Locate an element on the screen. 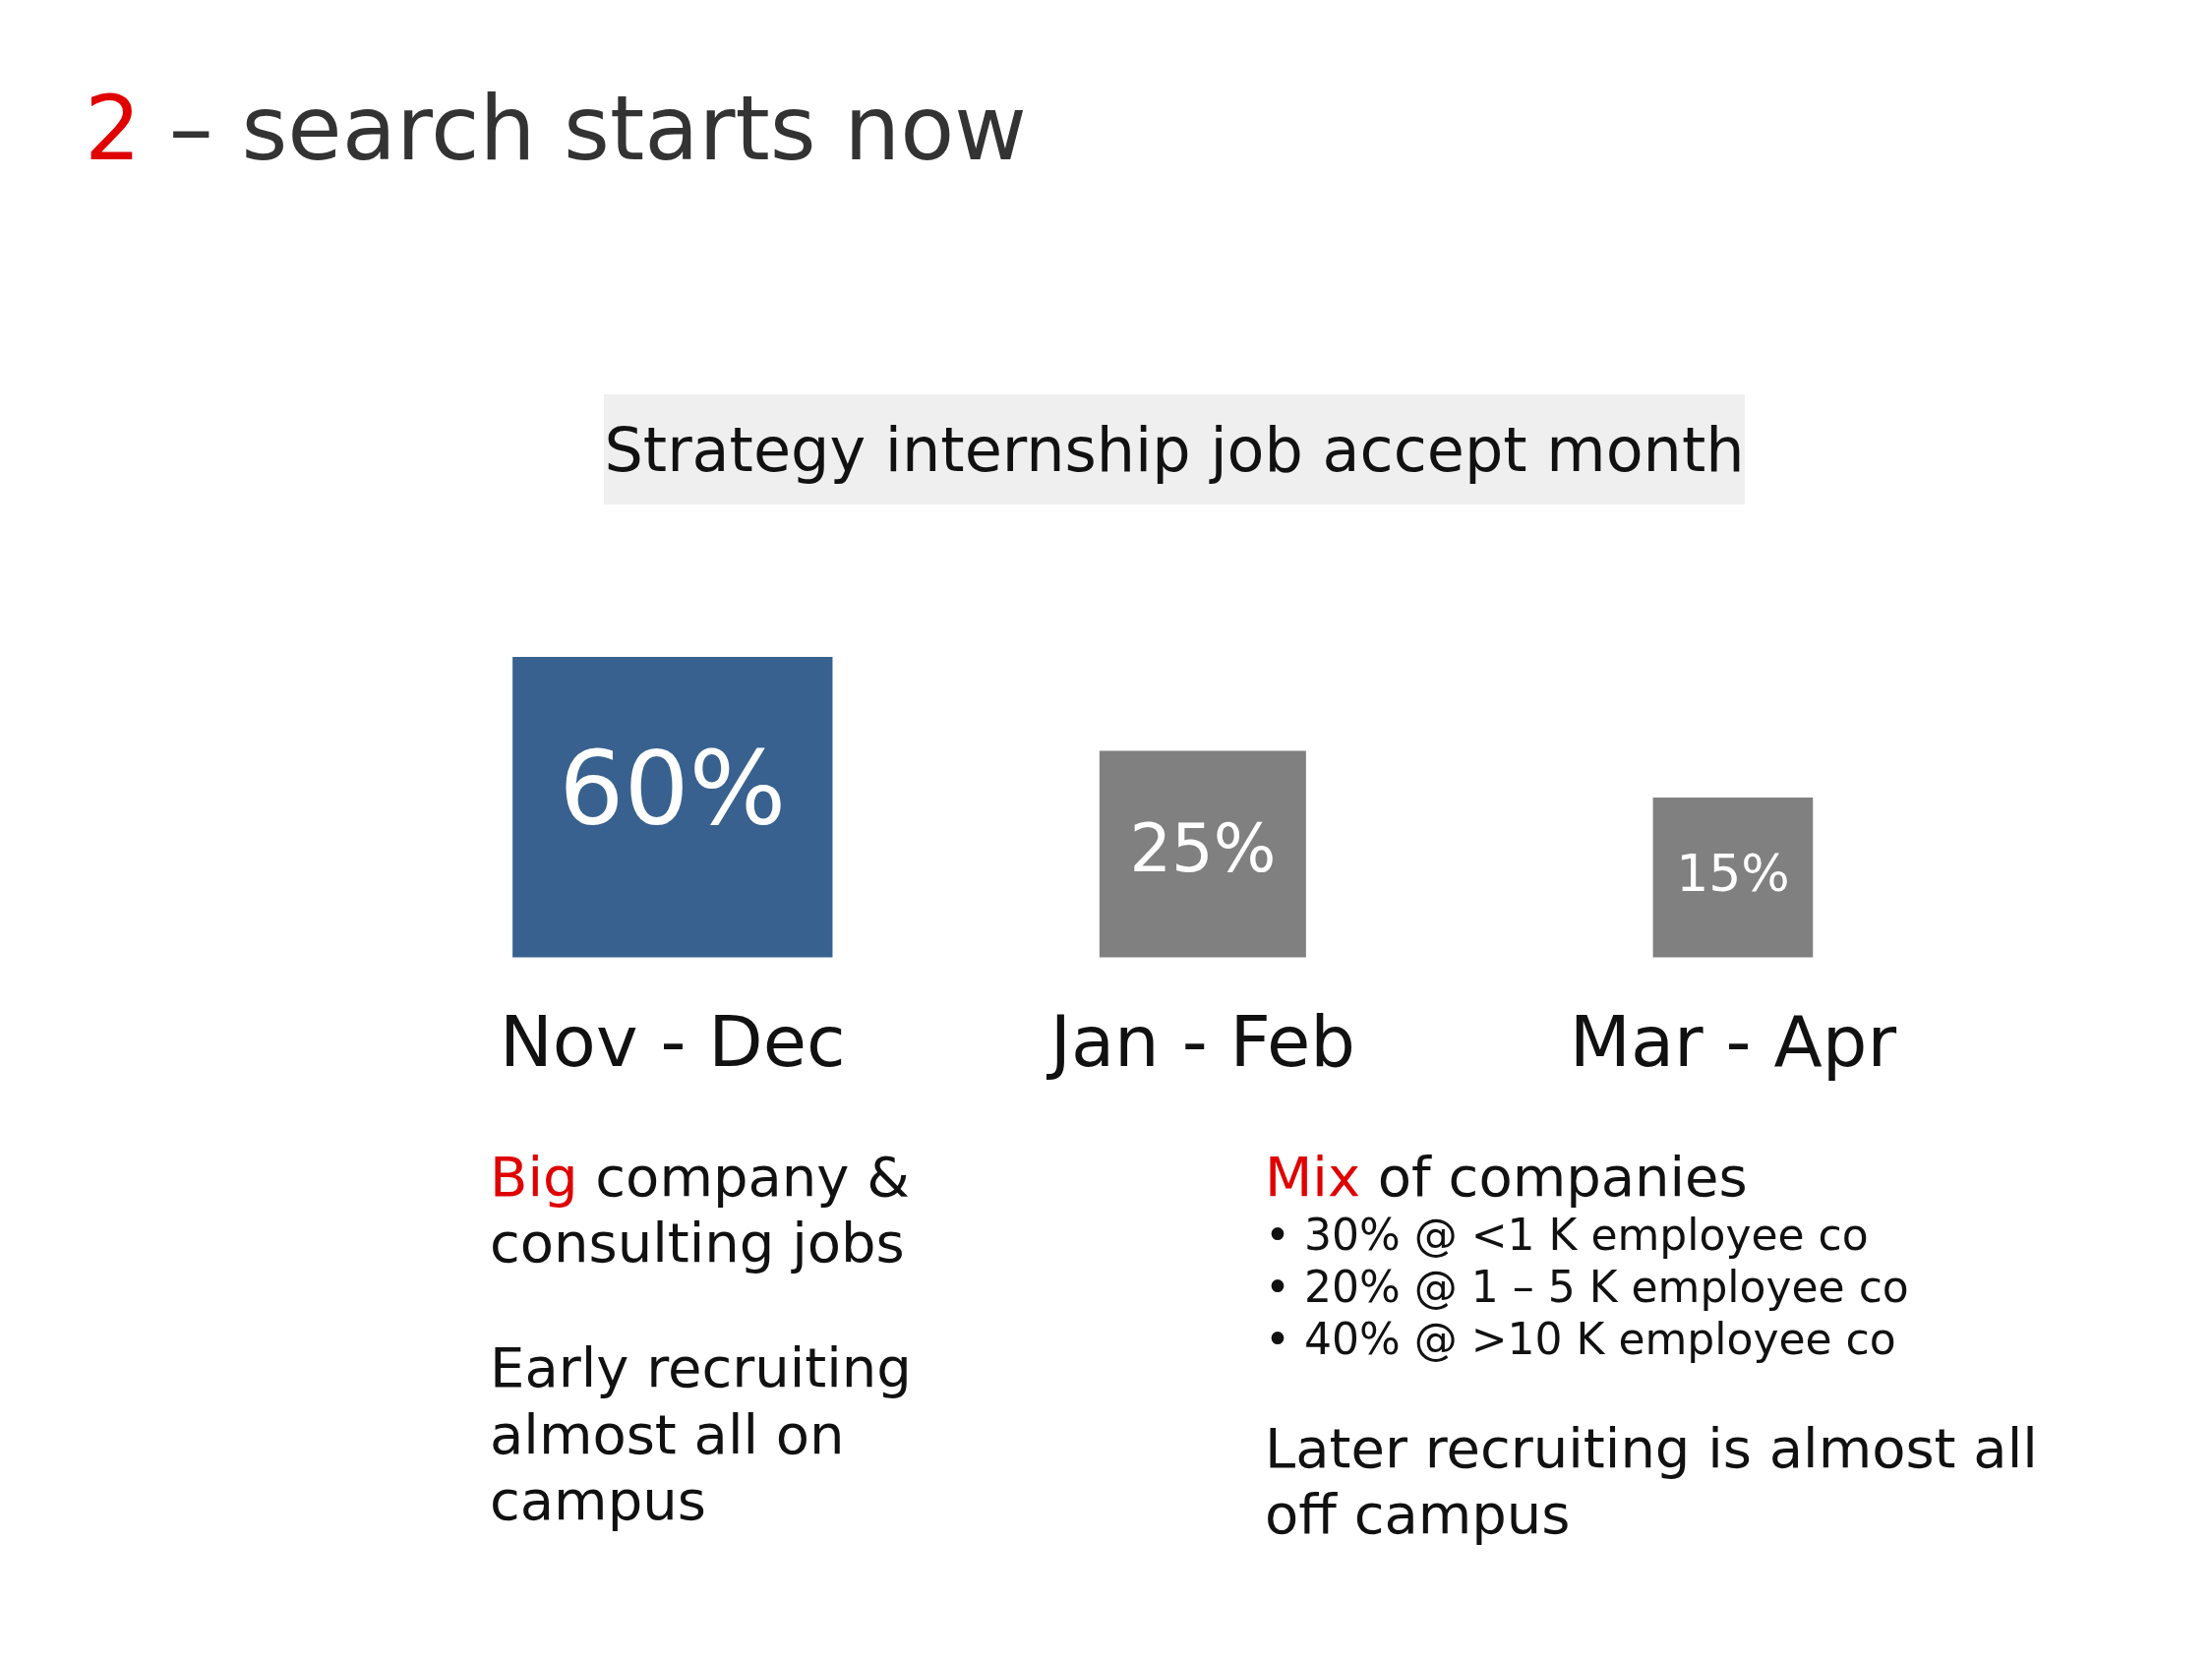 The height and width of the screenshot is (1659, 2212). category-label: Jan - Feb is located at coordinates (1201, 1041).